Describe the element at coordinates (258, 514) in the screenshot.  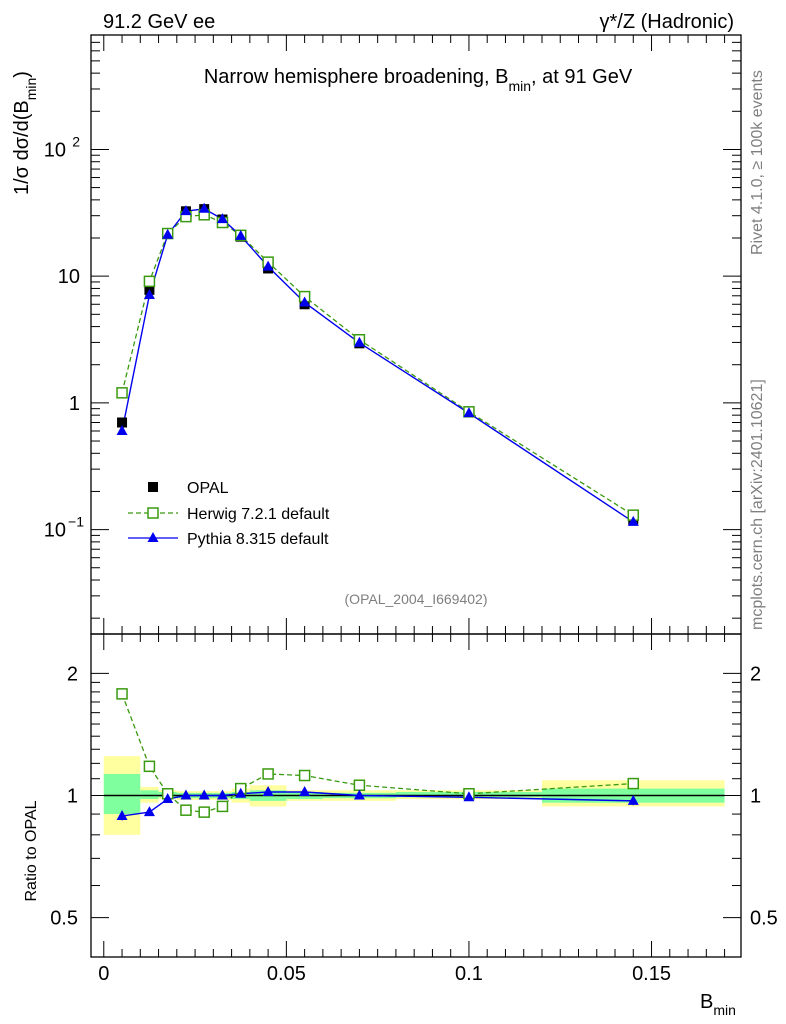
I see `legend-label: Herwig 7.2.1 default` at that location.